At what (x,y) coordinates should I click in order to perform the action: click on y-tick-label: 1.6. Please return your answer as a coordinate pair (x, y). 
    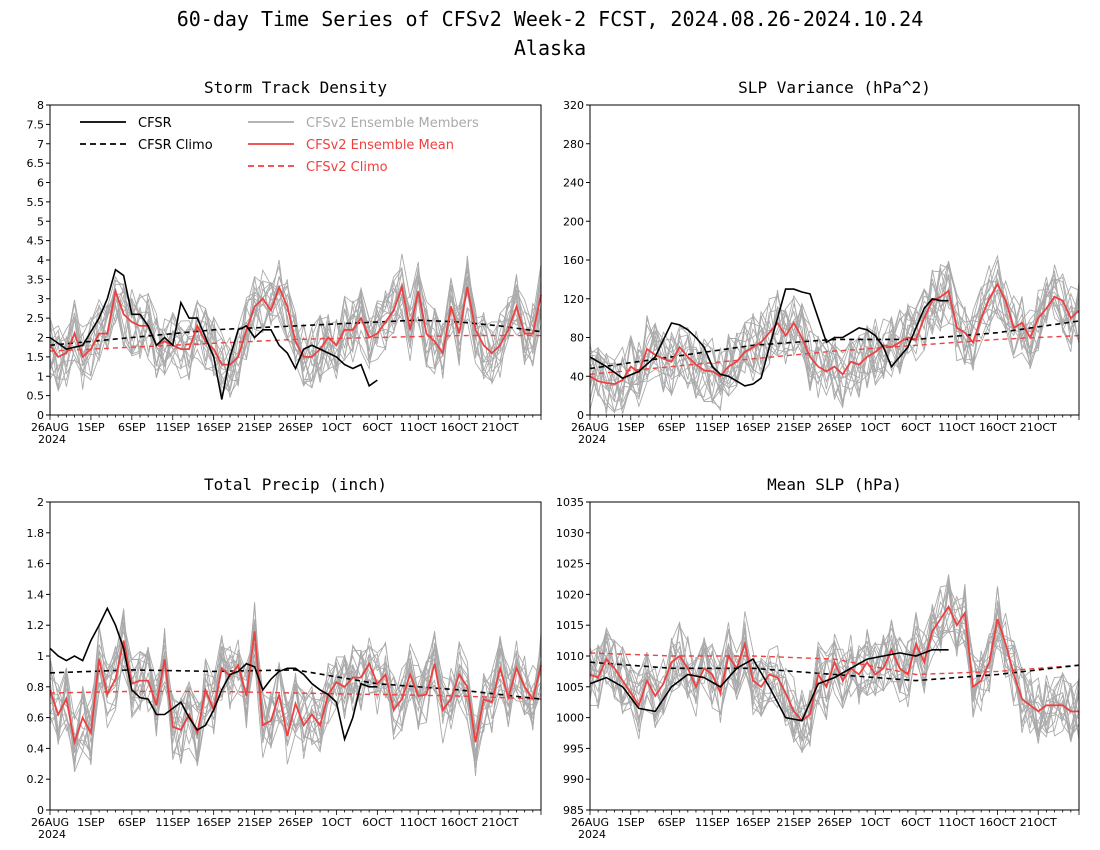
    Looking at the image, I should click on (36, 564).